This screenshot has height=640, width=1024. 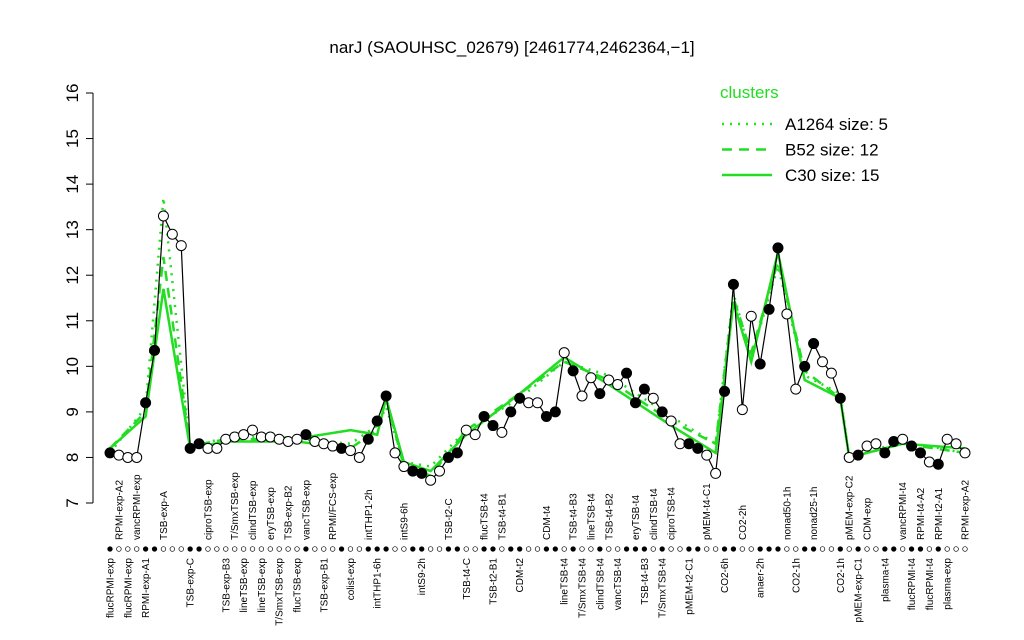 What do you see at coordinates (333, 506) in the screenshot?
I see `x-tick-label: RPMI/FCS-exp` at bounding box center [333, 506].